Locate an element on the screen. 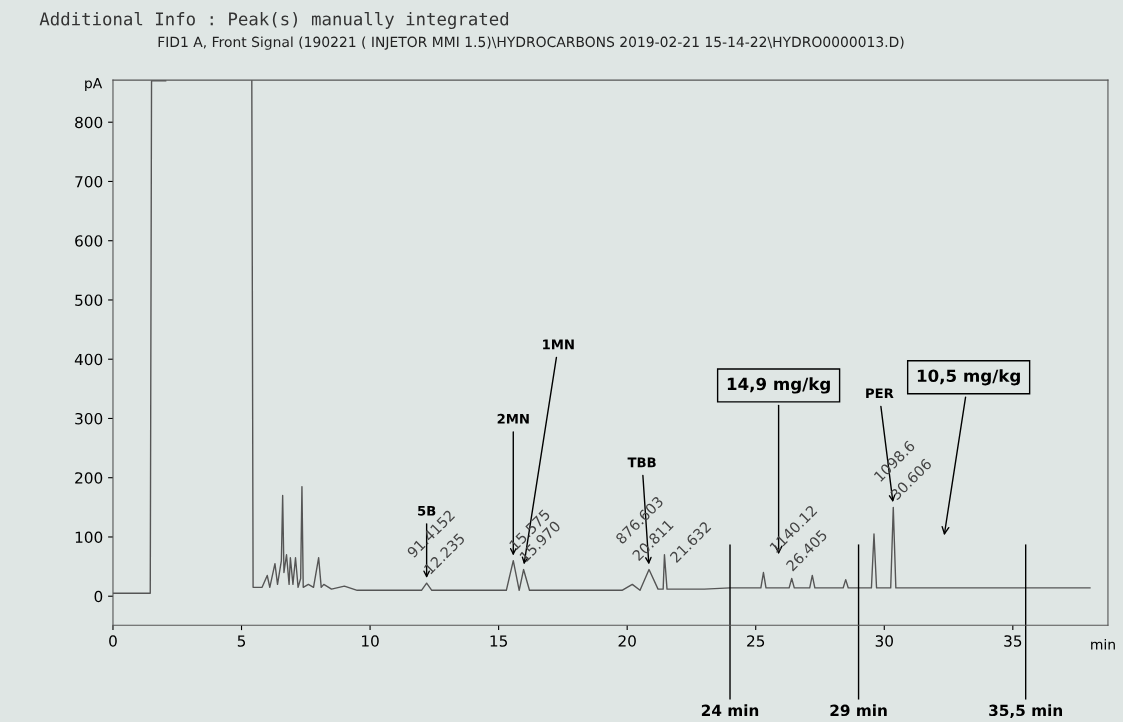 The height and width of the screenshot is (722, 1123). y-tick-label: 700 is located at coordinates (89, 181).